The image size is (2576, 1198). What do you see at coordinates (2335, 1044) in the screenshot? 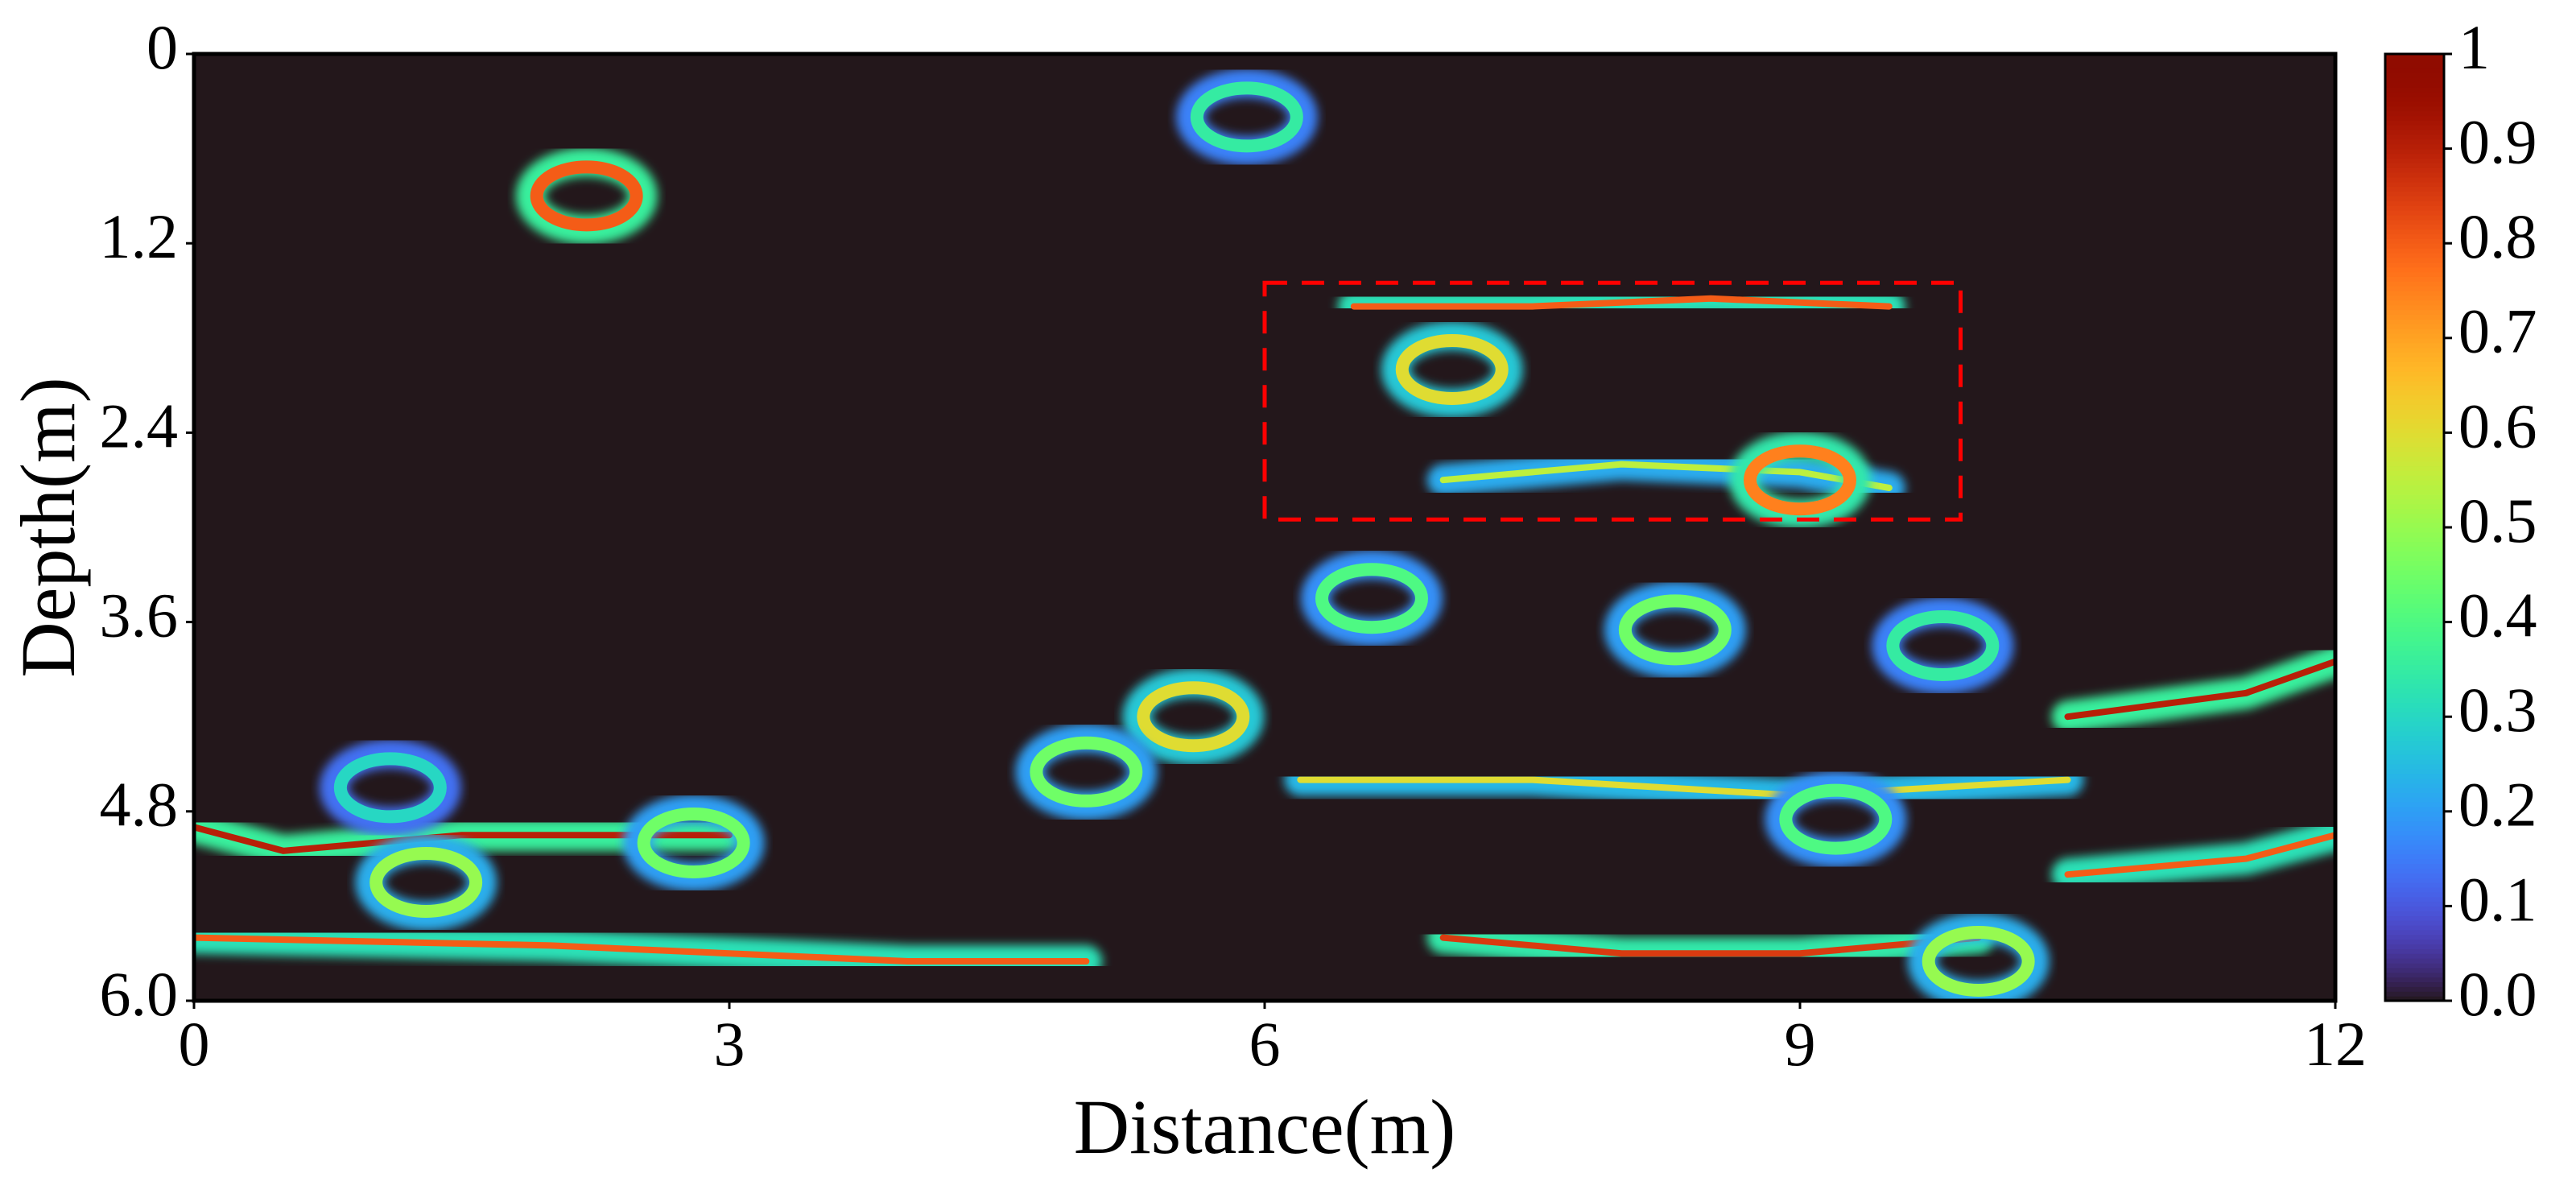
I see `x-tick-label: 12` at bounding box center [2335, 1044].